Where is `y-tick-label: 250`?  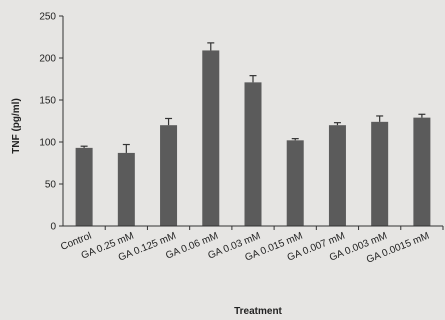
y-tick-label: 250 is located at coordinates (47, 17).